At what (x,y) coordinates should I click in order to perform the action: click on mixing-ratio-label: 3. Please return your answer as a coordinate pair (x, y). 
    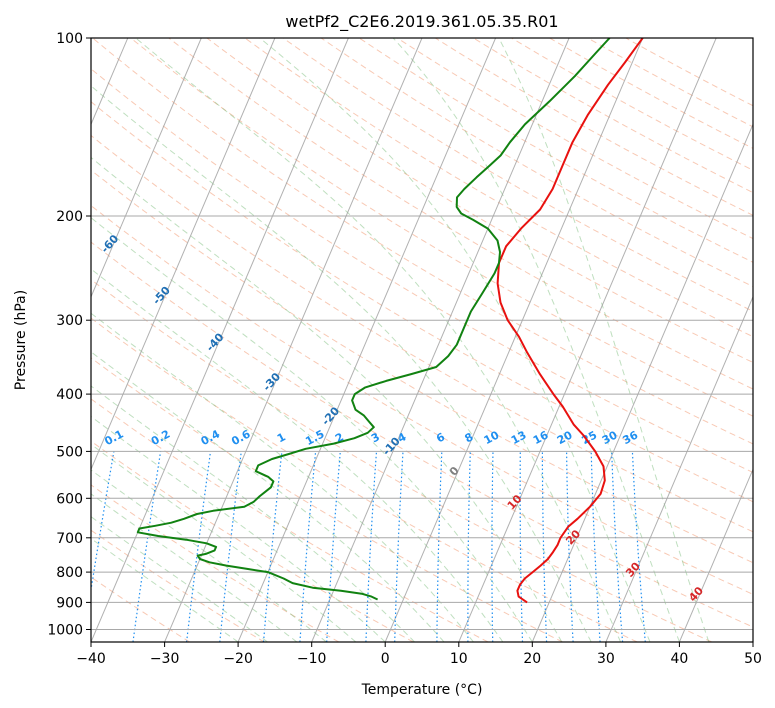
    Looking at the image, I should click on (375, 437).